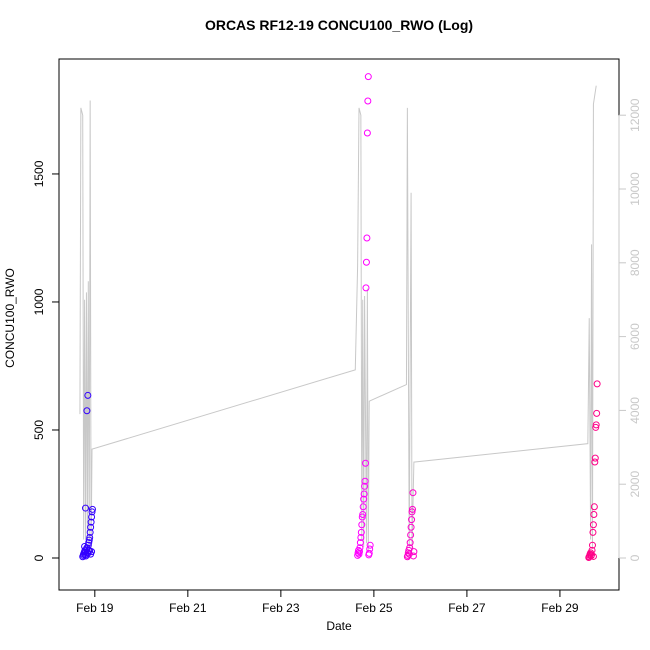 The height and width of the screenshot is (650, 650). What do you see at coordinates (374, 608) in the screenshot?
I see `x-tick-label: Feb 25` at bounding box center [374, 608].